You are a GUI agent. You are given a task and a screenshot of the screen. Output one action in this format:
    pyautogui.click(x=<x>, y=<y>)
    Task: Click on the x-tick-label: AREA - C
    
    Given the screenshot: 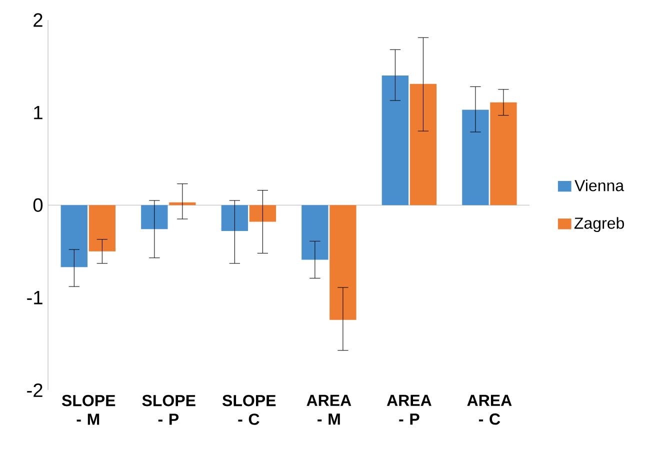 What is the action you would take?
    pyautogui.click(x=489, y=409)
    